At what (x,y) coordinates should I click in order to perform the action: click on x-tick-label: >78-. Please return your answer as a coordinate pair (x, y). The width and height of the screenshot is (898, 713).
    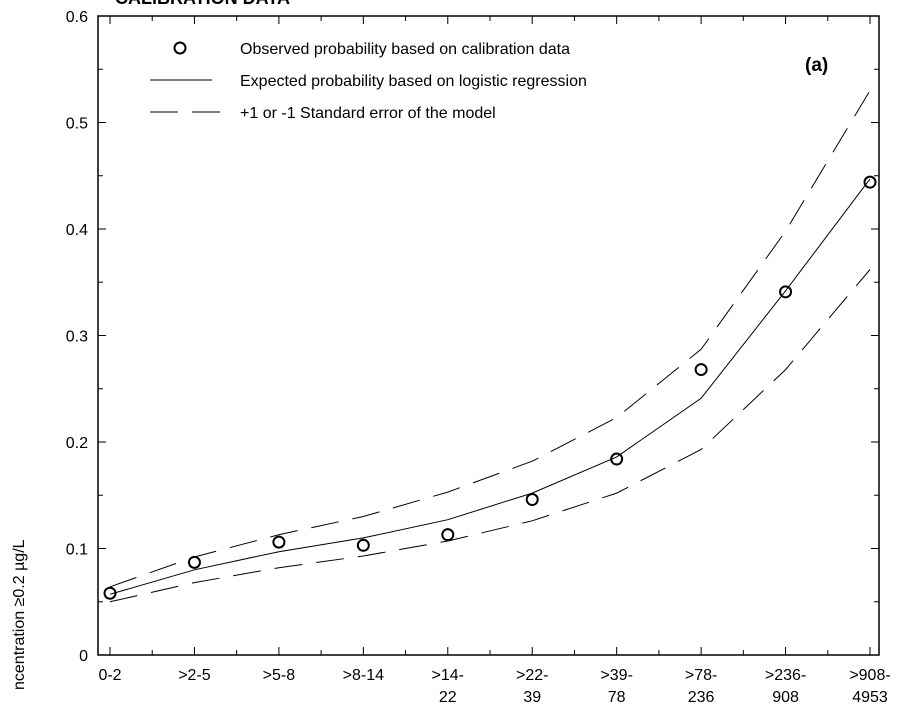
    Looking at the image, I should click on (701, 675).